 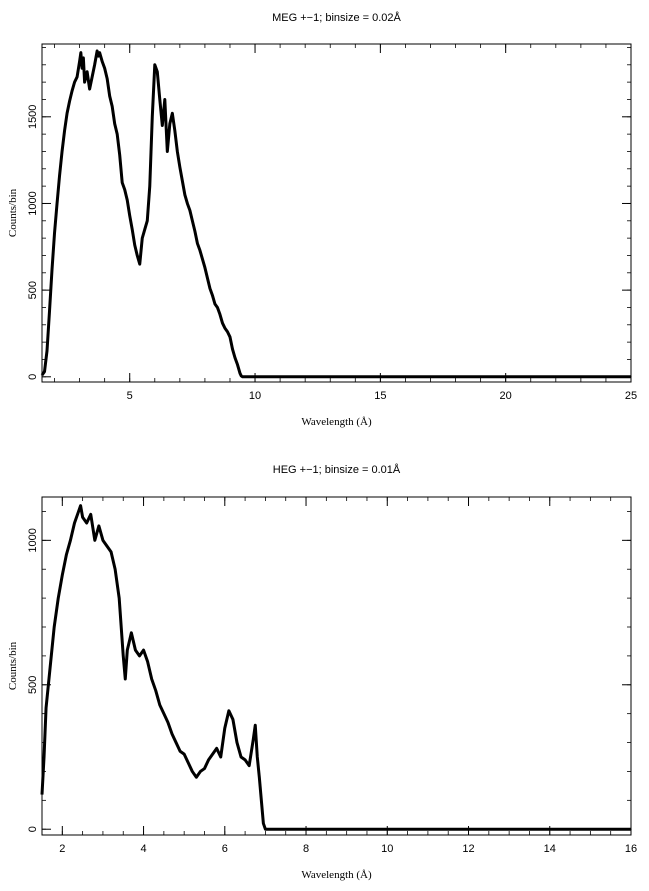 What do you see at coordinates (631, 849) in the screenshot?
I see `heg-x-tick-label: 16` at bounding box center [631, 849].